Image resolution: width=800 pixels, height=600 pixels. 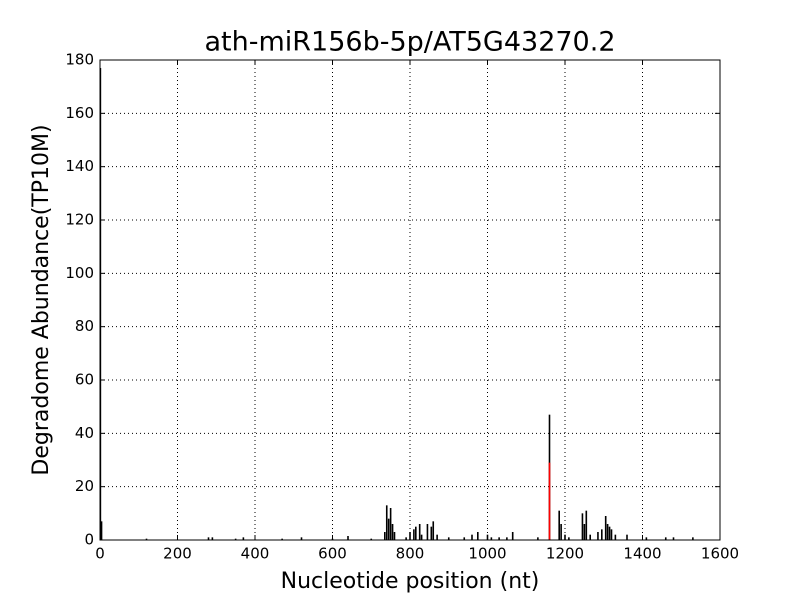 What do you see at coordinates (41, 299) in the screenshot?
I see `y-axis-label: Degradome Abundance(TP10M)` at bounding box center [41, 299].